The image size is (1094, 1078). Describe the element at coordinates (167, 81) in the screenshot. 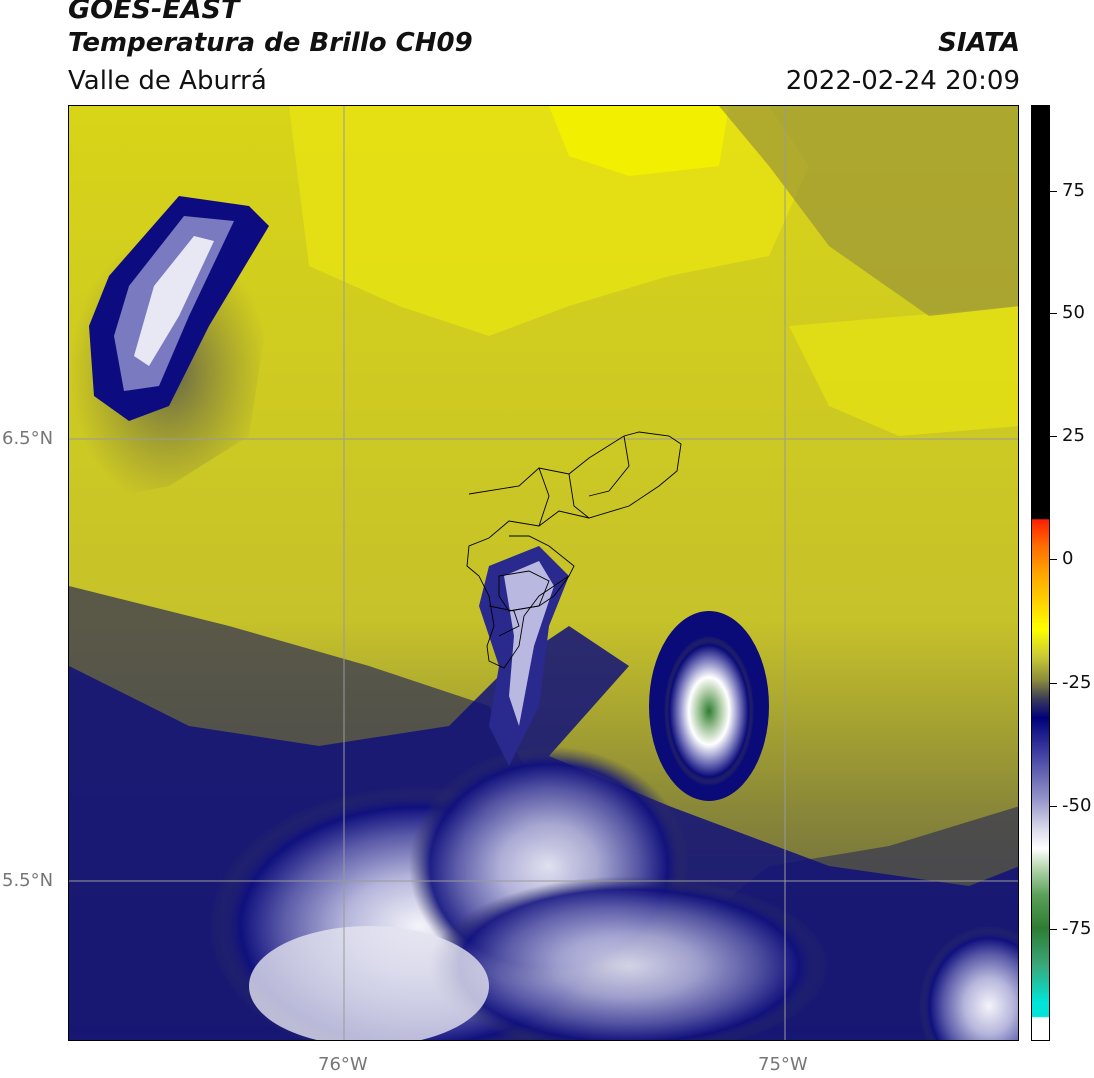

I see `region-label: Valle de Aburrá` at that location.